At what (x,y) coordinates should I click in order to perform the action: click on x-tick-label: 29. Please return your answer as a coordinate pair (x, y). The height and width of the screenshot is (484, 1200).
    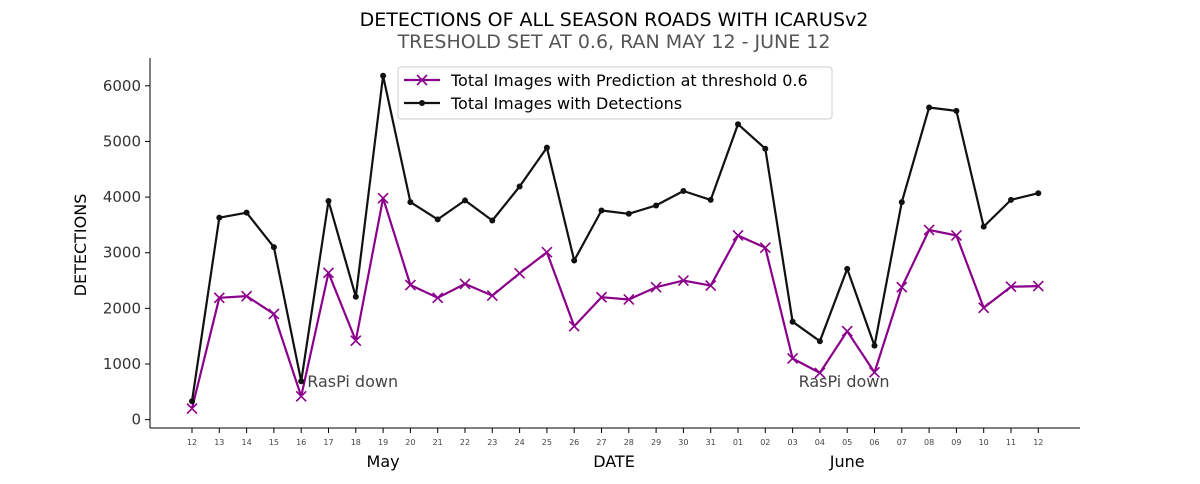
    Looking at the image, I should click on (656, 442).